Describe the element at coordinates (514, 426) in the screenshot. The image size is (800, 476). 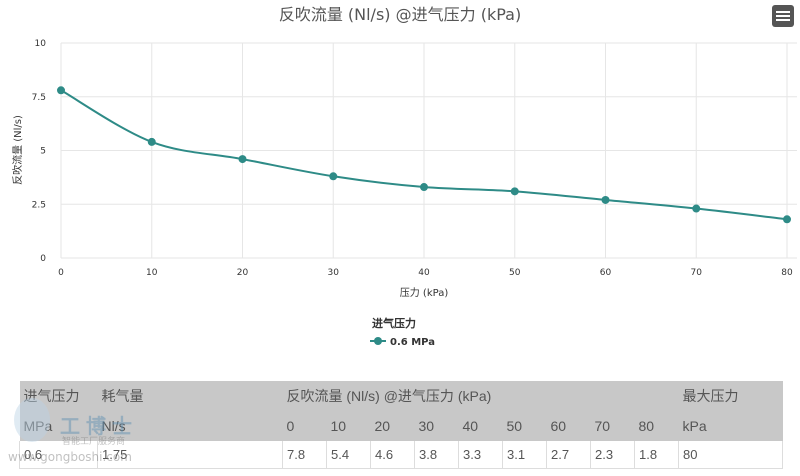
I see `subheader-cell: 50` at that location.